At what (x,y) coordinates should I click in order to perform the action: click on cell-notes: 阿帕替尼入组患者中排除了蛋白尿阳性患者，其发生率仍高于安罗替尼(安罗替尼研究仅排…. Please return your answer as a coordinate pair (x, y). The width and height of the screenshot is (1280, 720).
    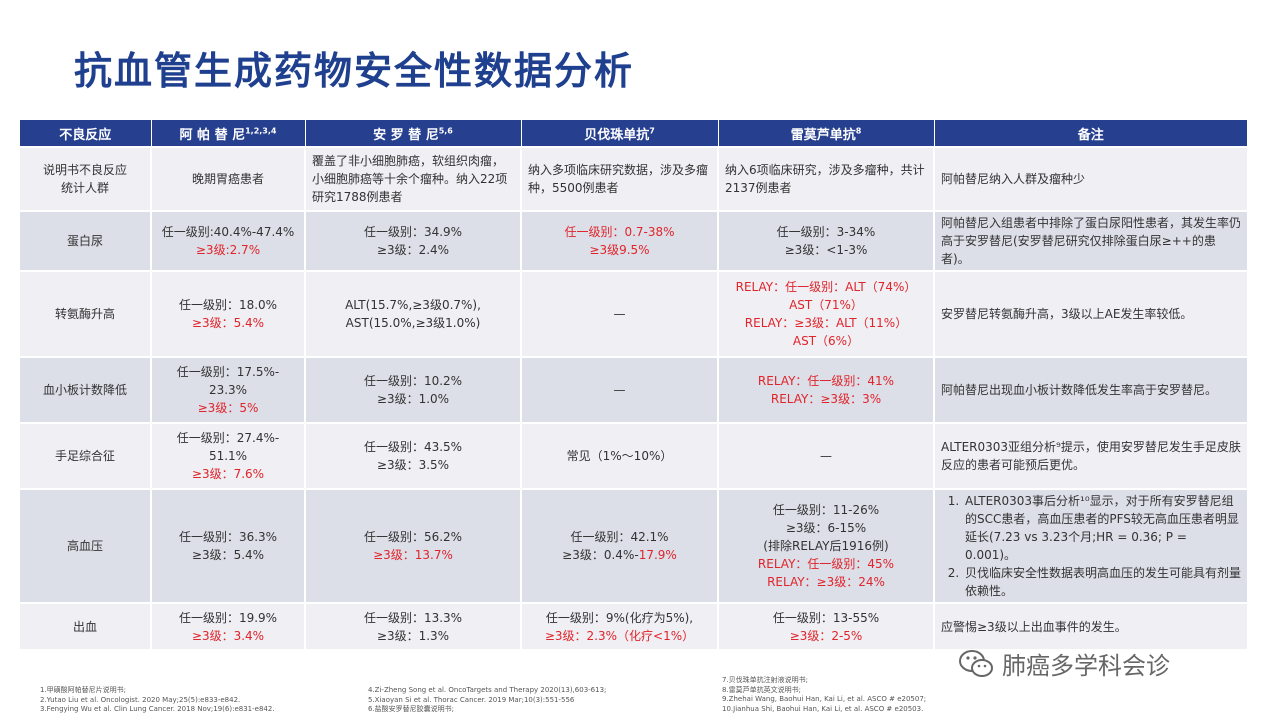
    Looking at the image, I should click on (1090, 240).